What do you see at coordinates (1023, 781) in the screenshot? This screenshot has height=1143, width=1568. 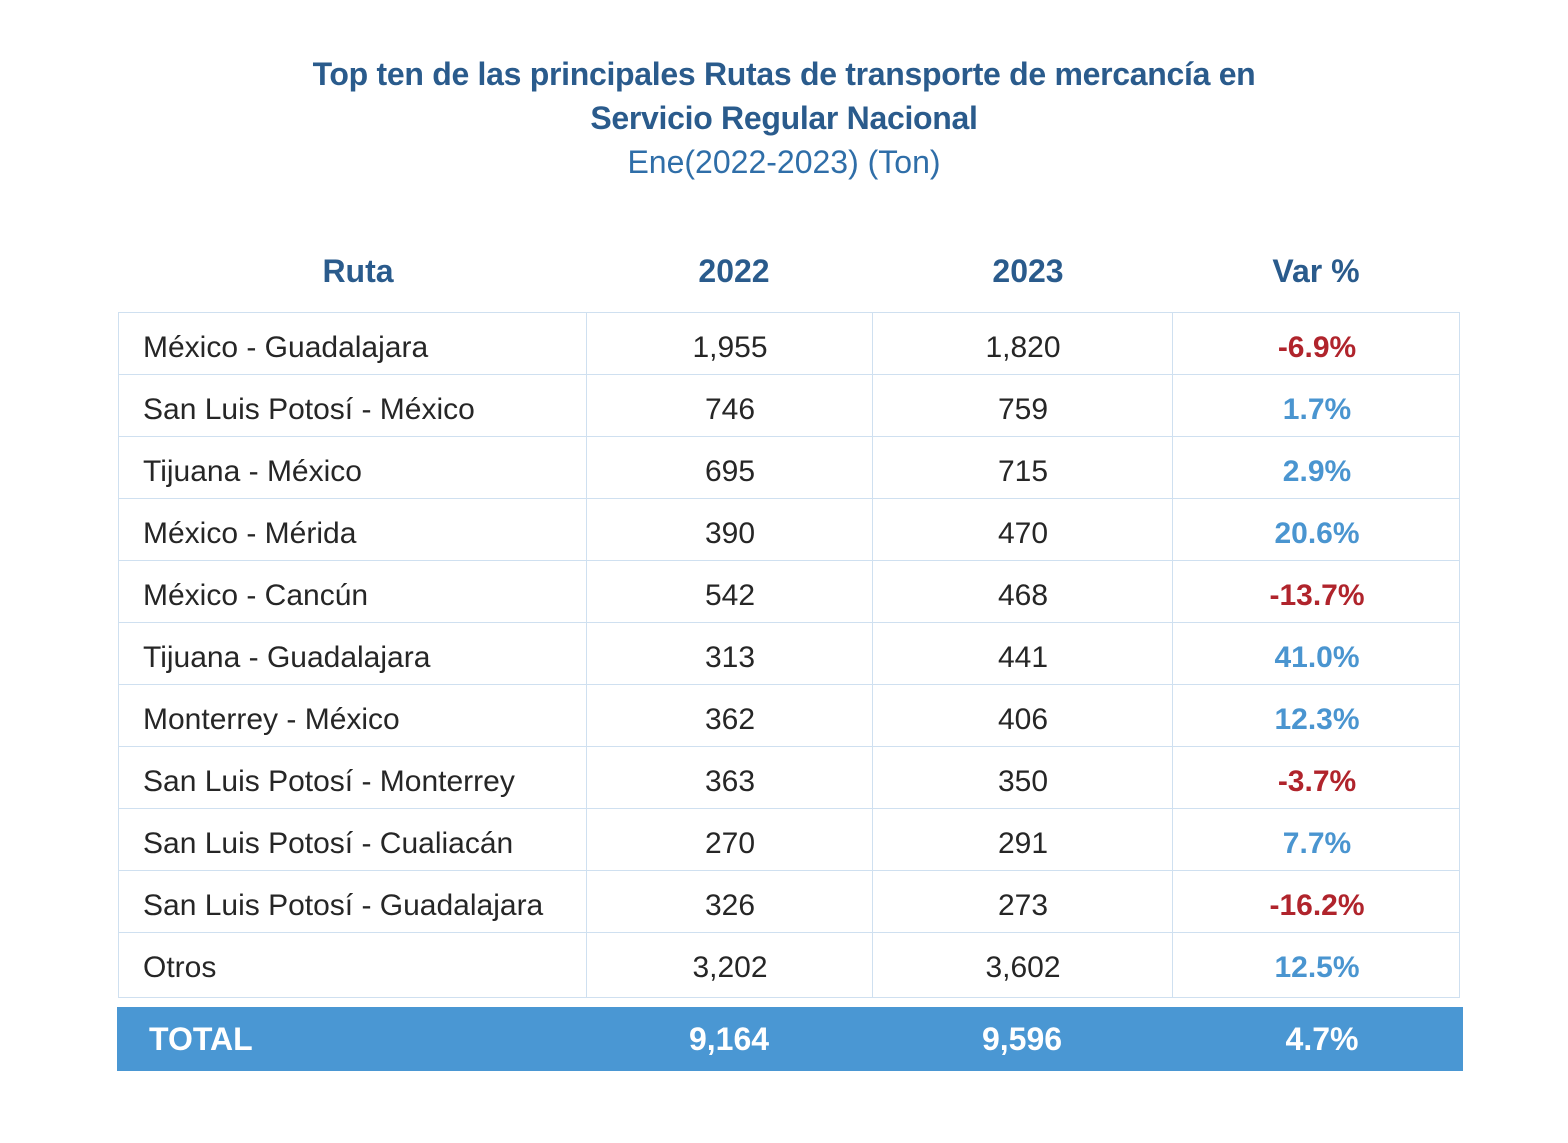 I see `value-2023-cell: 350` at bounding box center [1023, 781].